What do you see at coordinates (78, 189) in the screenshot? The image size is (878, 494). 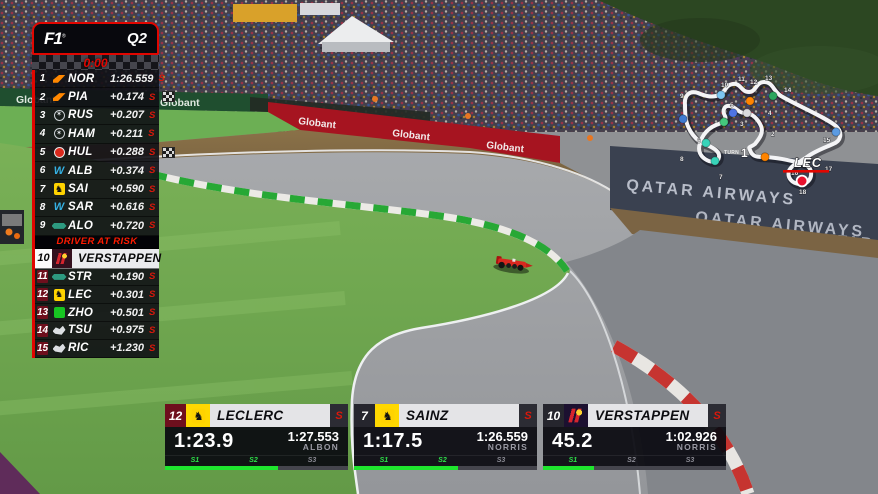 I see `driver-code: SAI` at bounding box center [78, 189].